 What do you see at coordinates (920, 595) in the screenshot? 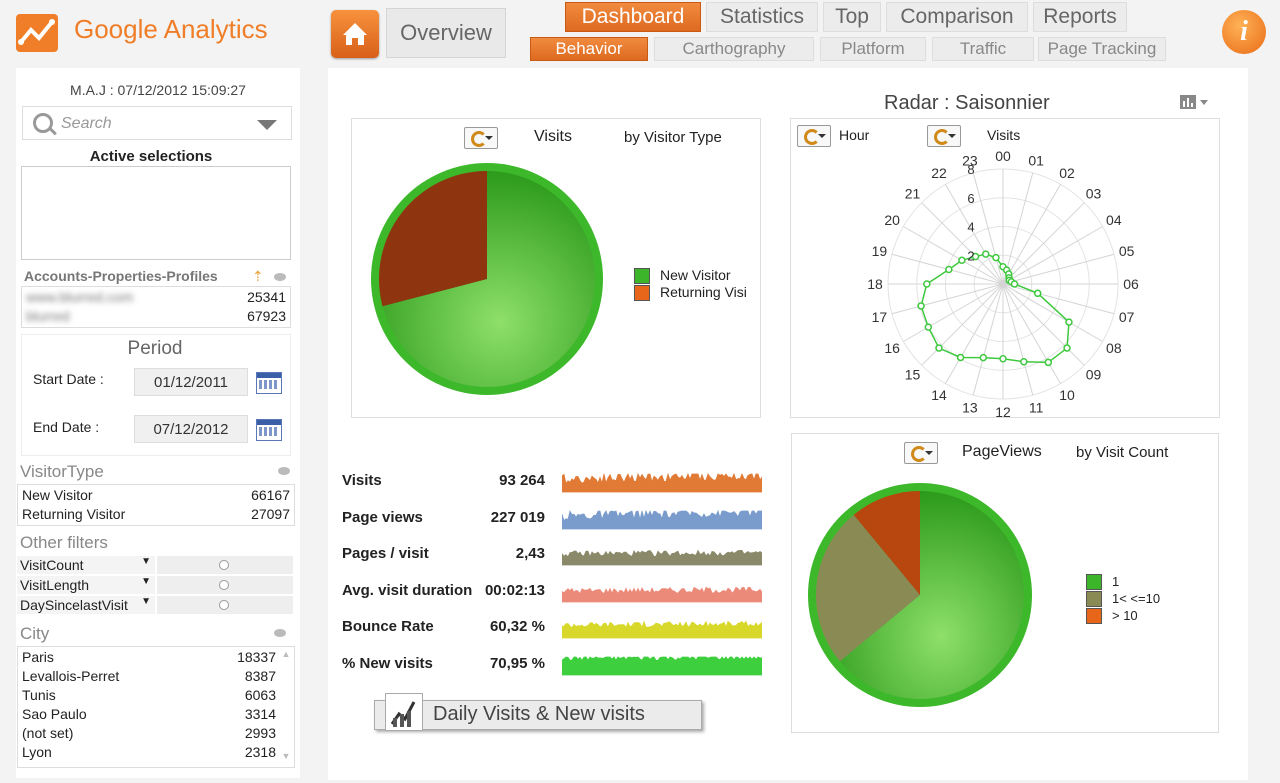
I see `pie2-svg` at bounding box center [920, 595].